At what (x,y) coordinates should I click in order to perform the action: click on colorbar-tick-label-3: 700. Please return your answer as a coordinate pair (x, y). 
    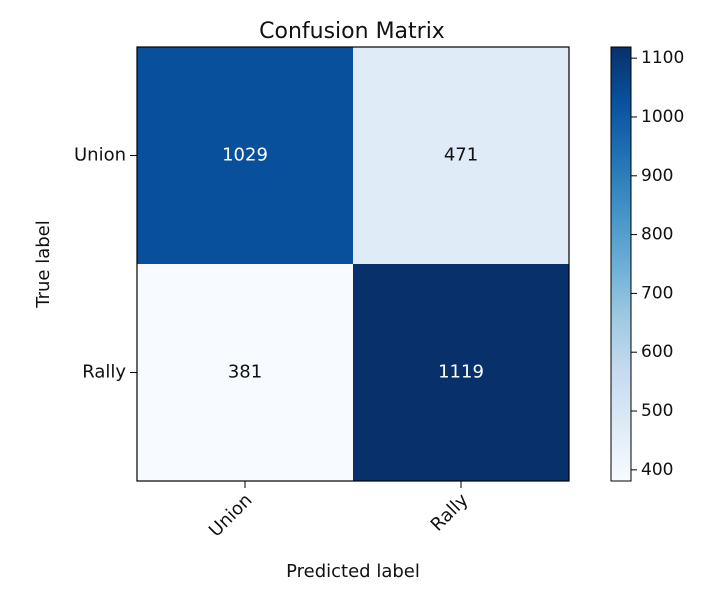
    Looking at the image, I should click on (657, 293).